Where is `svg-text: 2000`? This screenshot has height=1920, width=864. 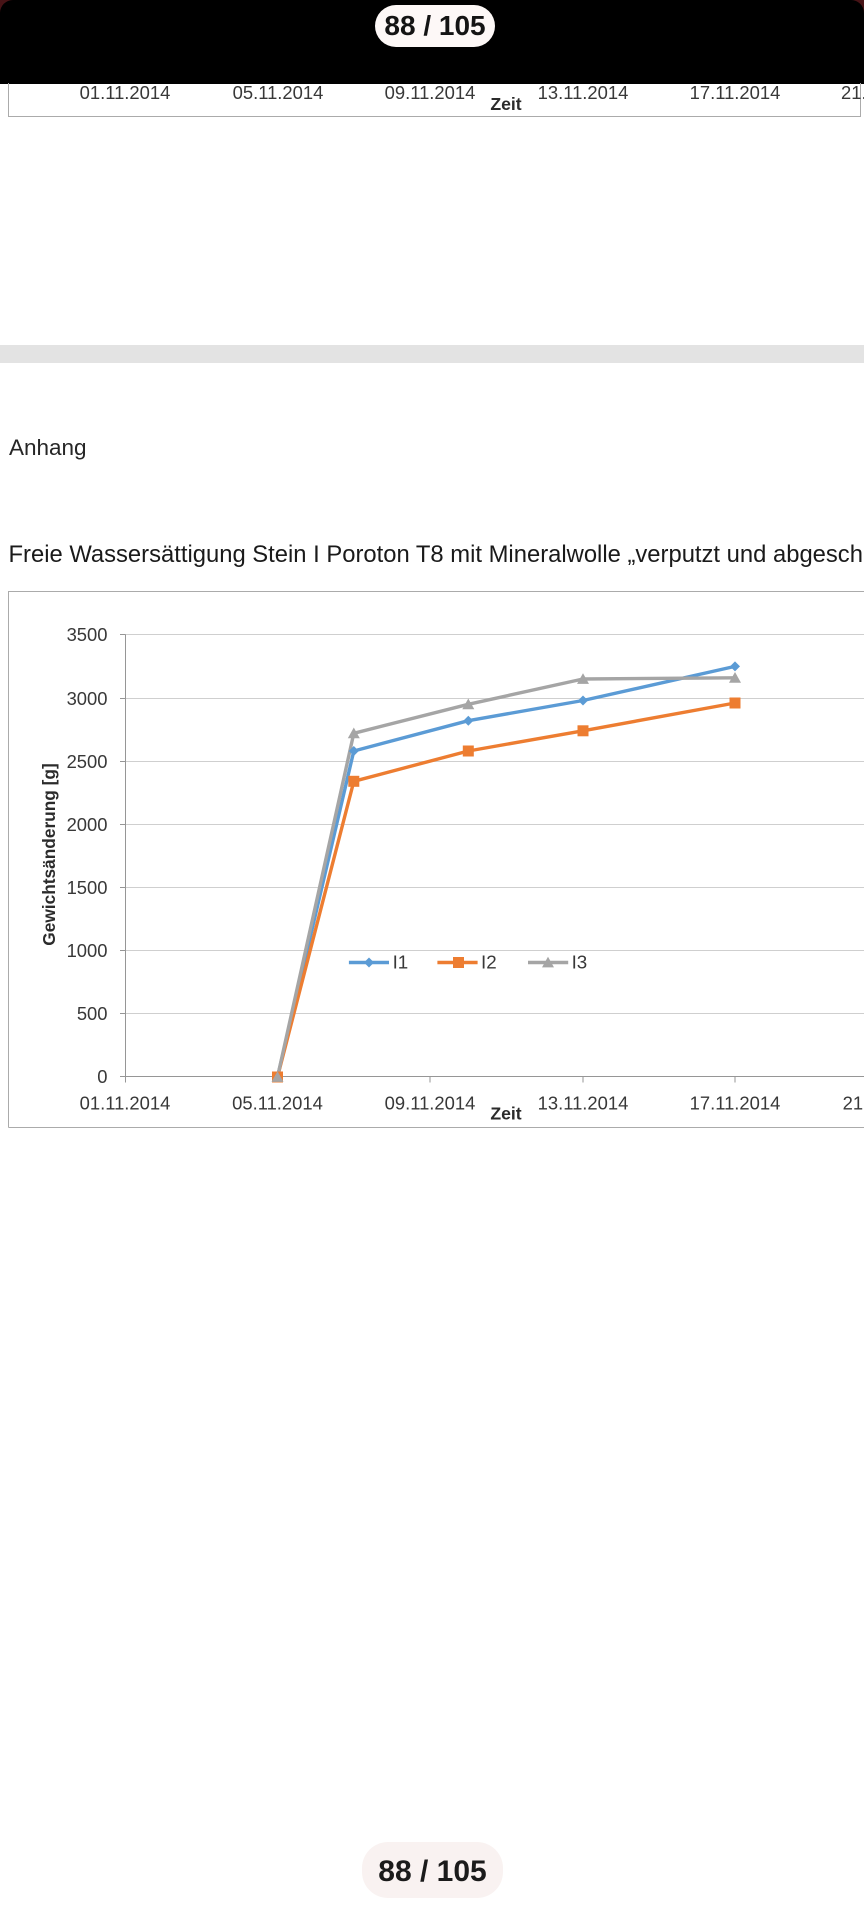 svg-text: 2000 is located at coordinates (87, 824).